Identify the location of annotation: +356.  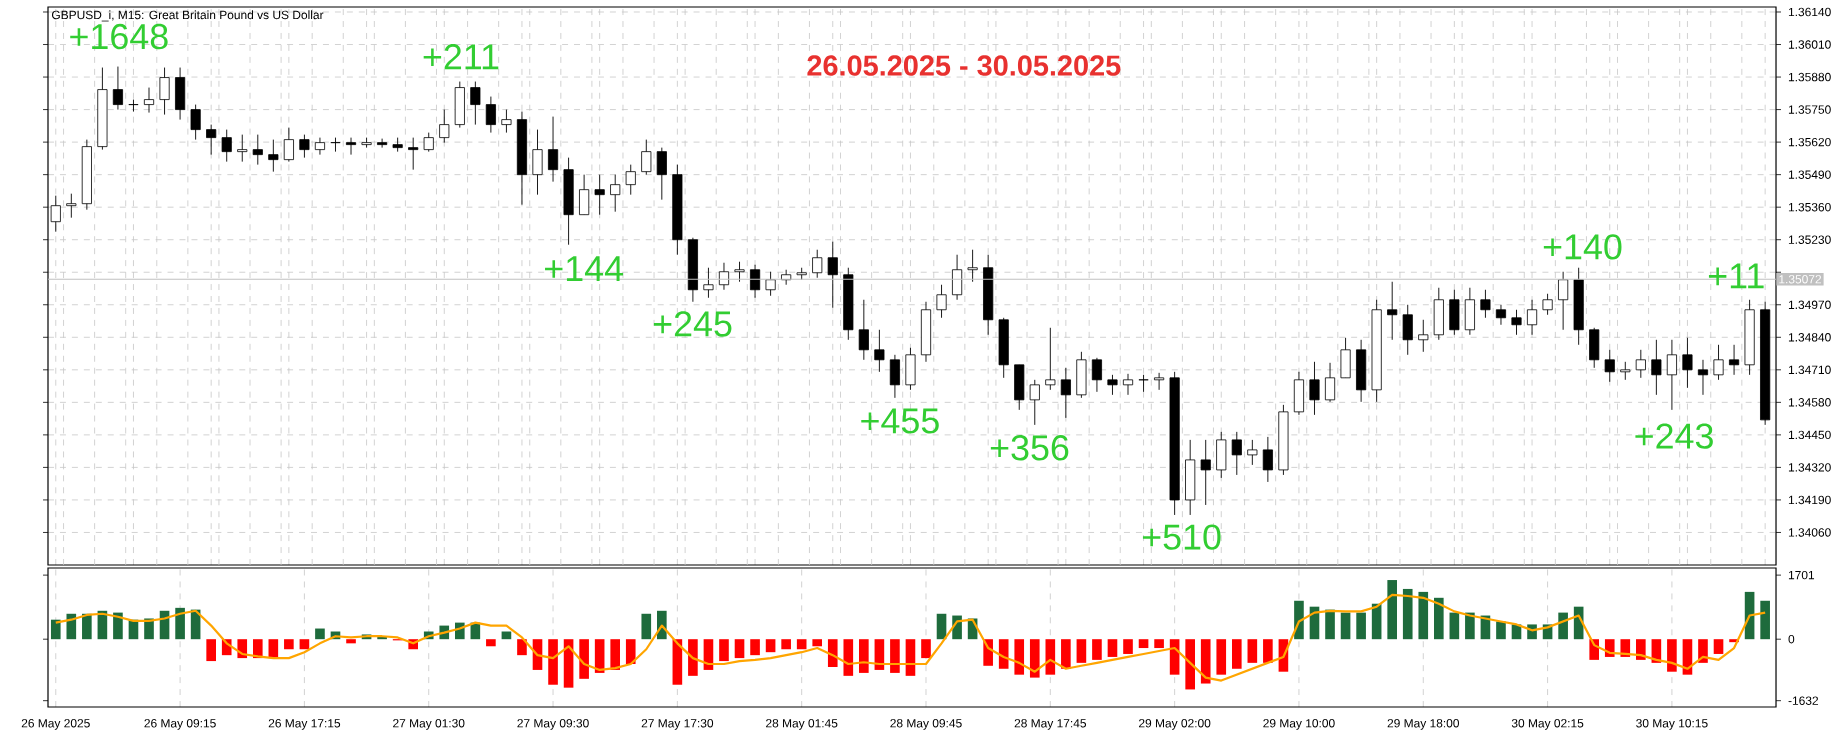
(1029, 448).